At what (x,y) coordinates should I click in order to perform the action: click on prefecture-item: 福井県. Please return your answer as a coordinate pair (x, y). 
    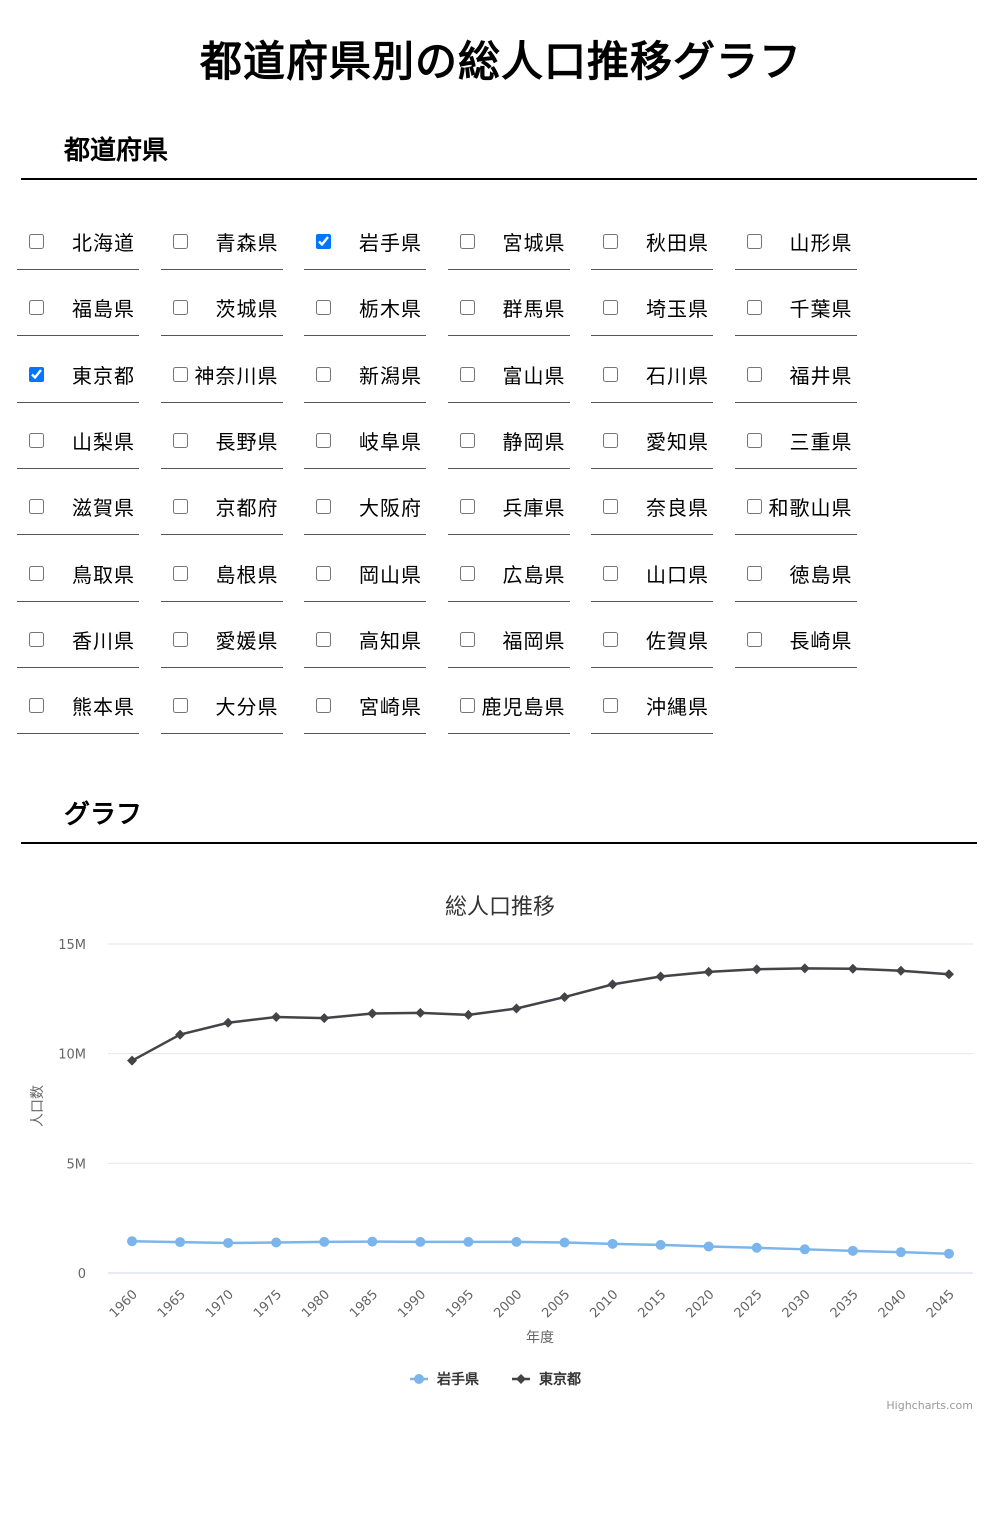
    Looking at the image, I should click on (795, 375).